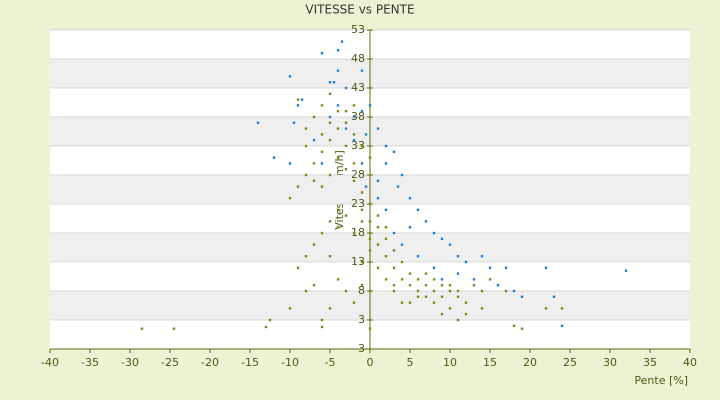 The width and height of the screenshot is (720, 400). Describe the element at coordinates (661, 380) in the screenshot. I see `x-axis-title: Pente [%]` at that location.